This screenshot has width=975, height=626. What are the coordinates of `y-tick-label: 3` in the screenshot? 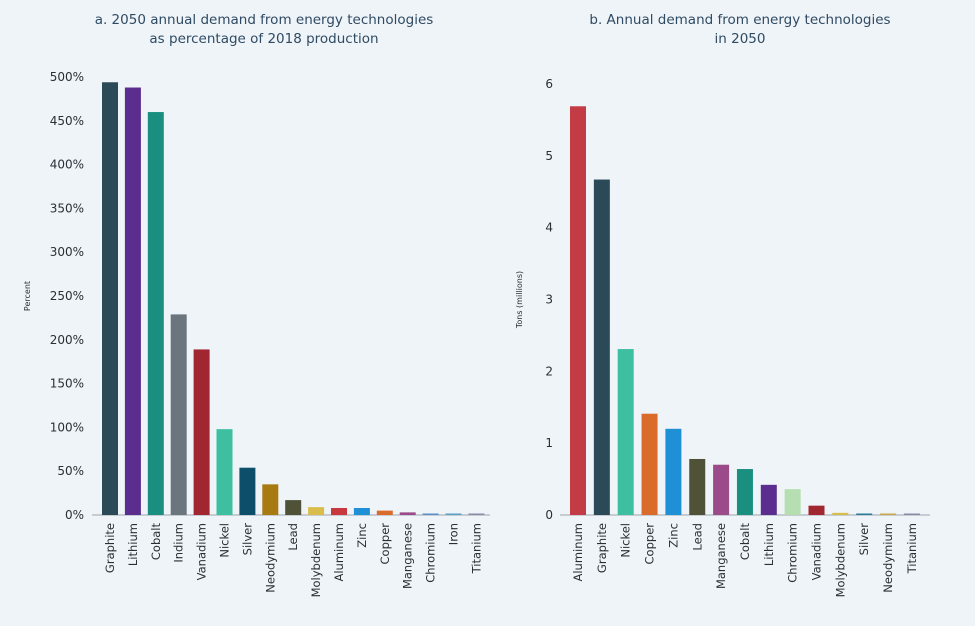 It's located at (549, 300).